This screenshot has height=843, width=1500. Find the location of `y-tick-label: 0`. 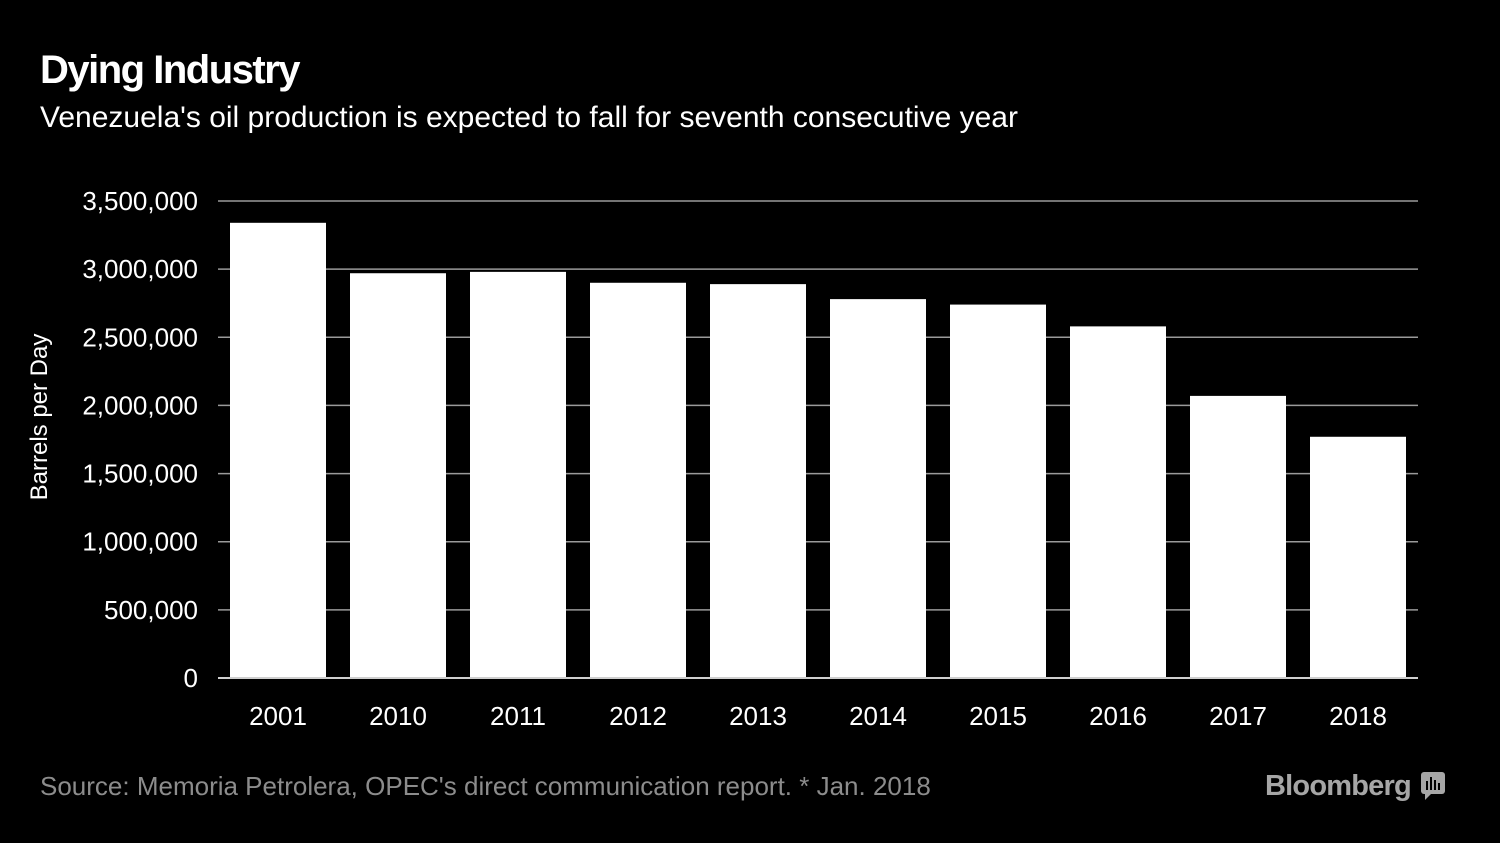

y-tick-label: 0 is located at coordinates (191, 678).